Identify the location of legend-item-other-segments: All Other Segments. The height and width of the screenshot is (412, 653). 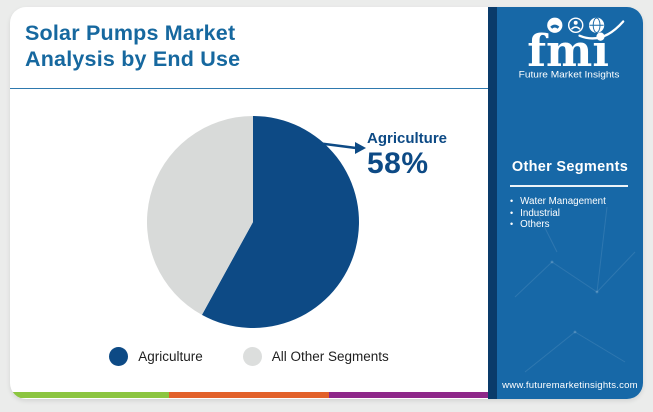
(315, 356).